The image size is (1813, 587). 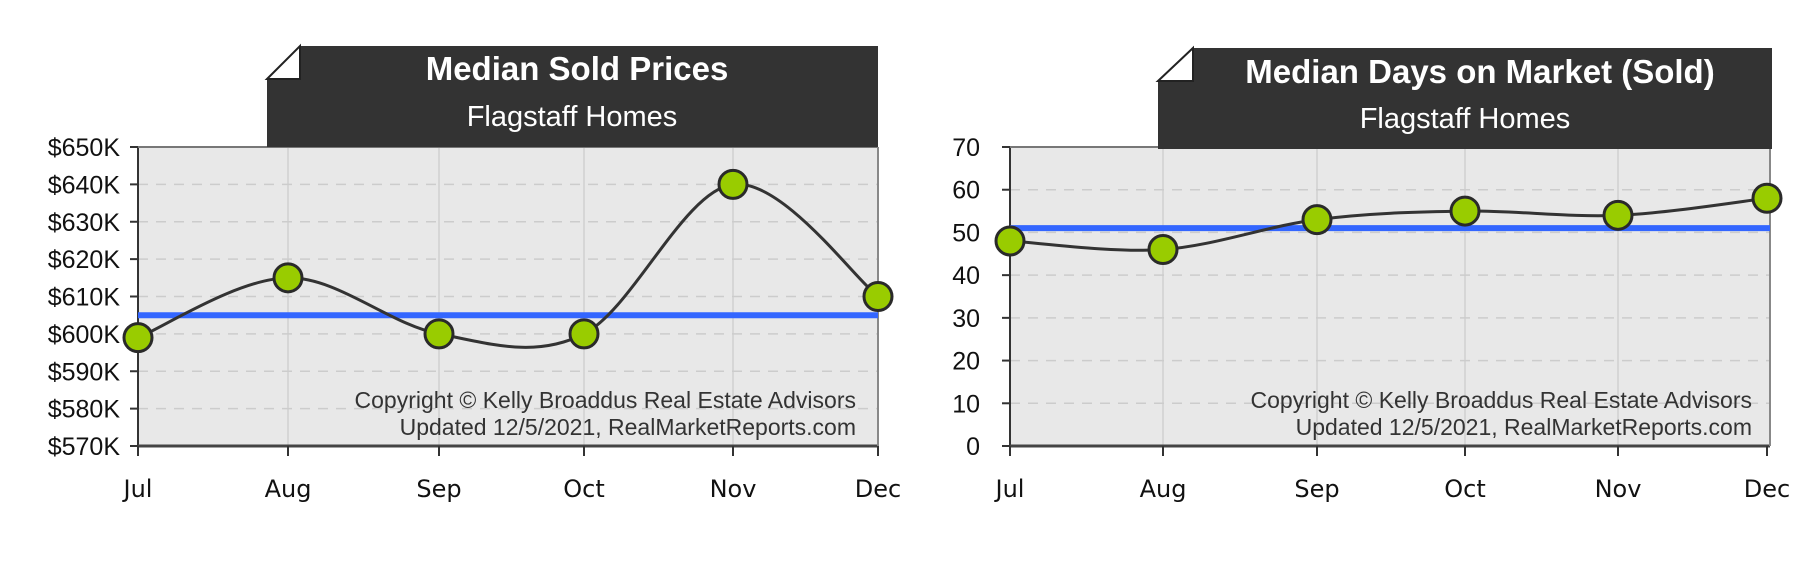 I want to click on data-line, so click(x=1388, y=224).